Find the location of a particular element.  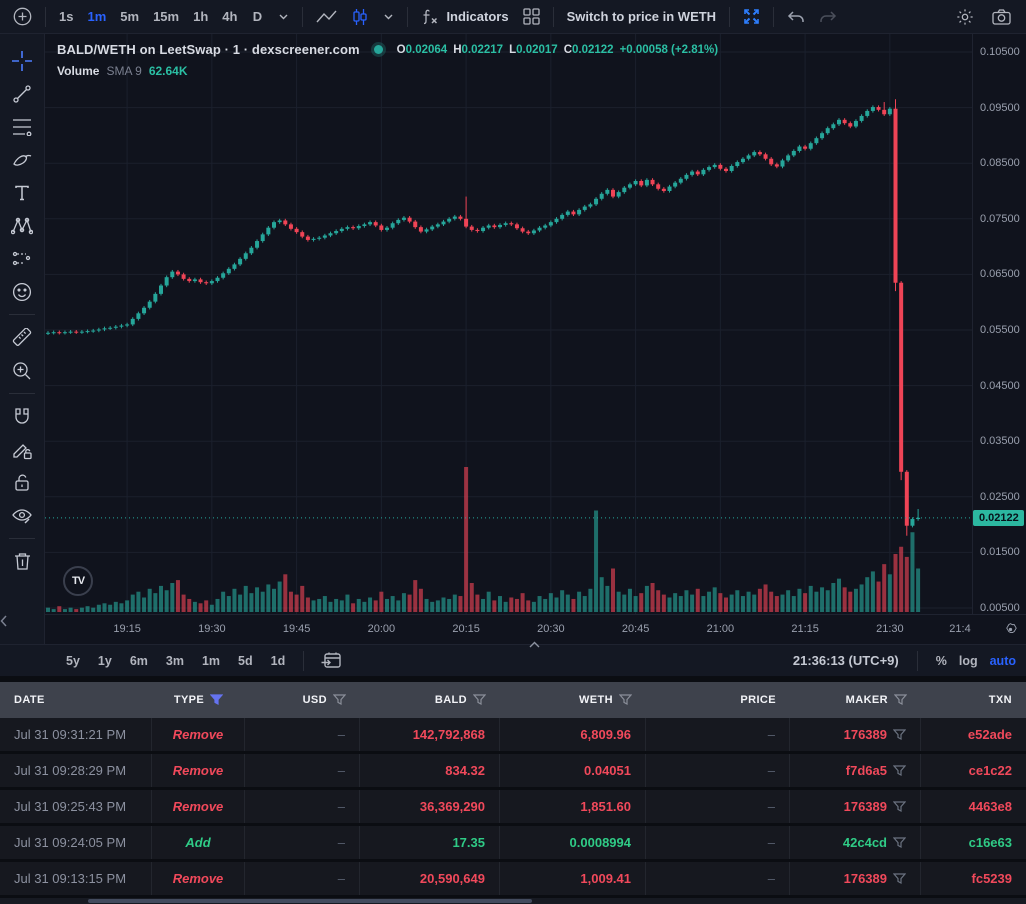

timeframe-4h: 4h is located at coordinates (230, 16).